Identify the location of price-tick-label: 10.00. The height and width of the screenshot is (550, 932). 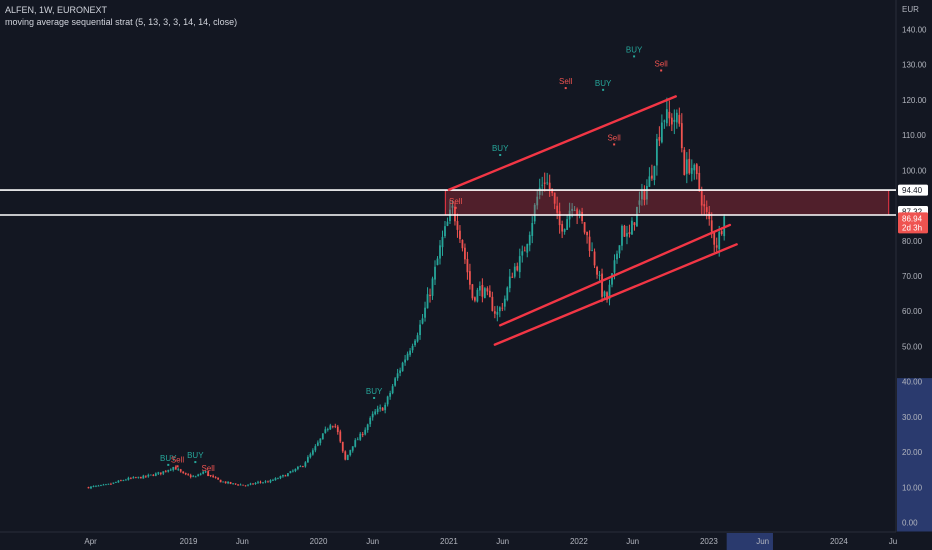
(912, 487).